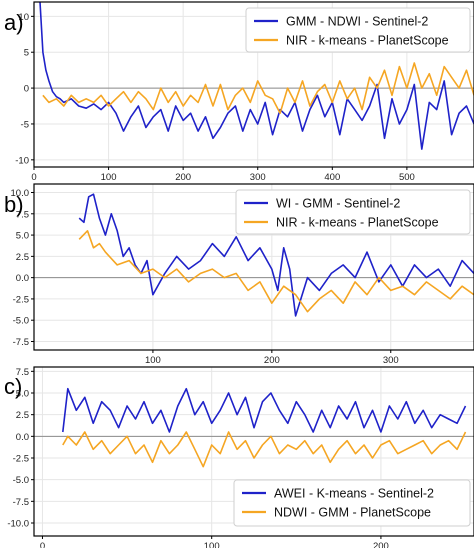 The image size is (474, 548). What do you see at coordinates (14, 22) in the screenshot?
I see `panel-label: a)` at bounding box center [14, 22].